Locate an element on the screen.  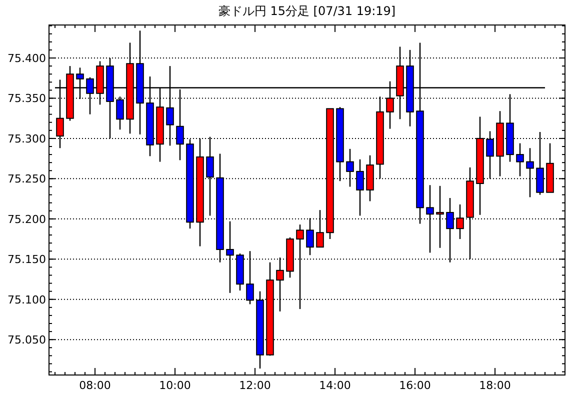
ytick-label: 75.400 is located at coordinates (27, 58).